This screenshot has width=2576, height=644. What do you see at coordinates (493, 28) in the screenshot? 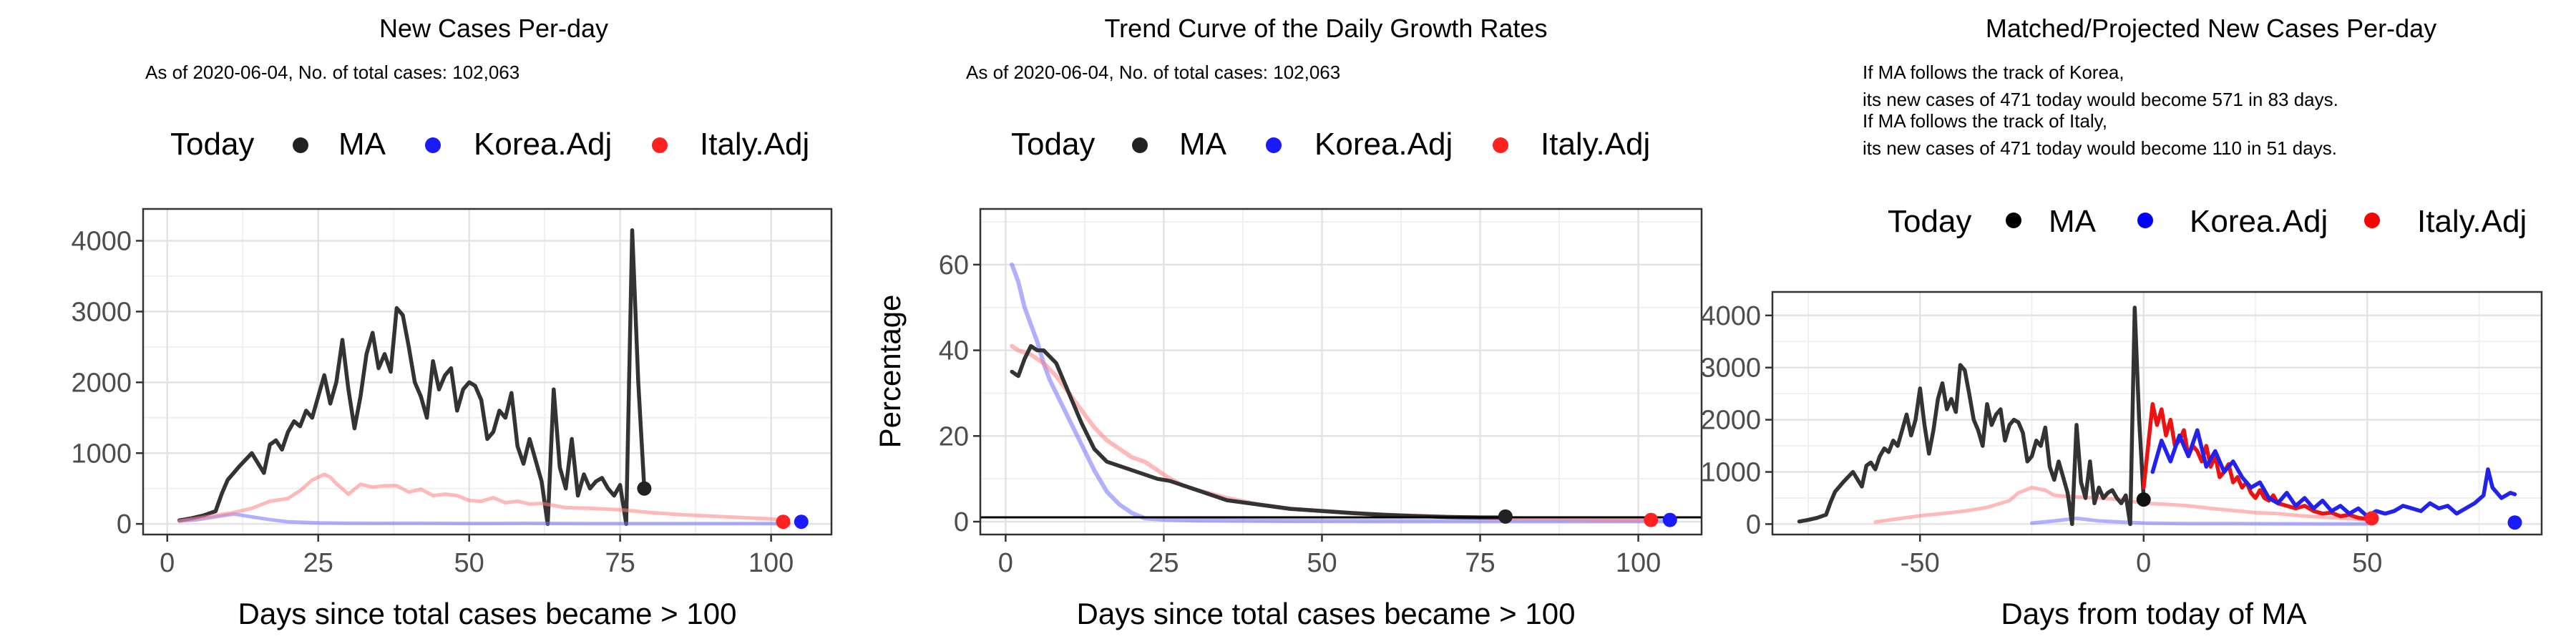
I see `chart-title: New Cases Per-day` at bounding box center [493, 28].